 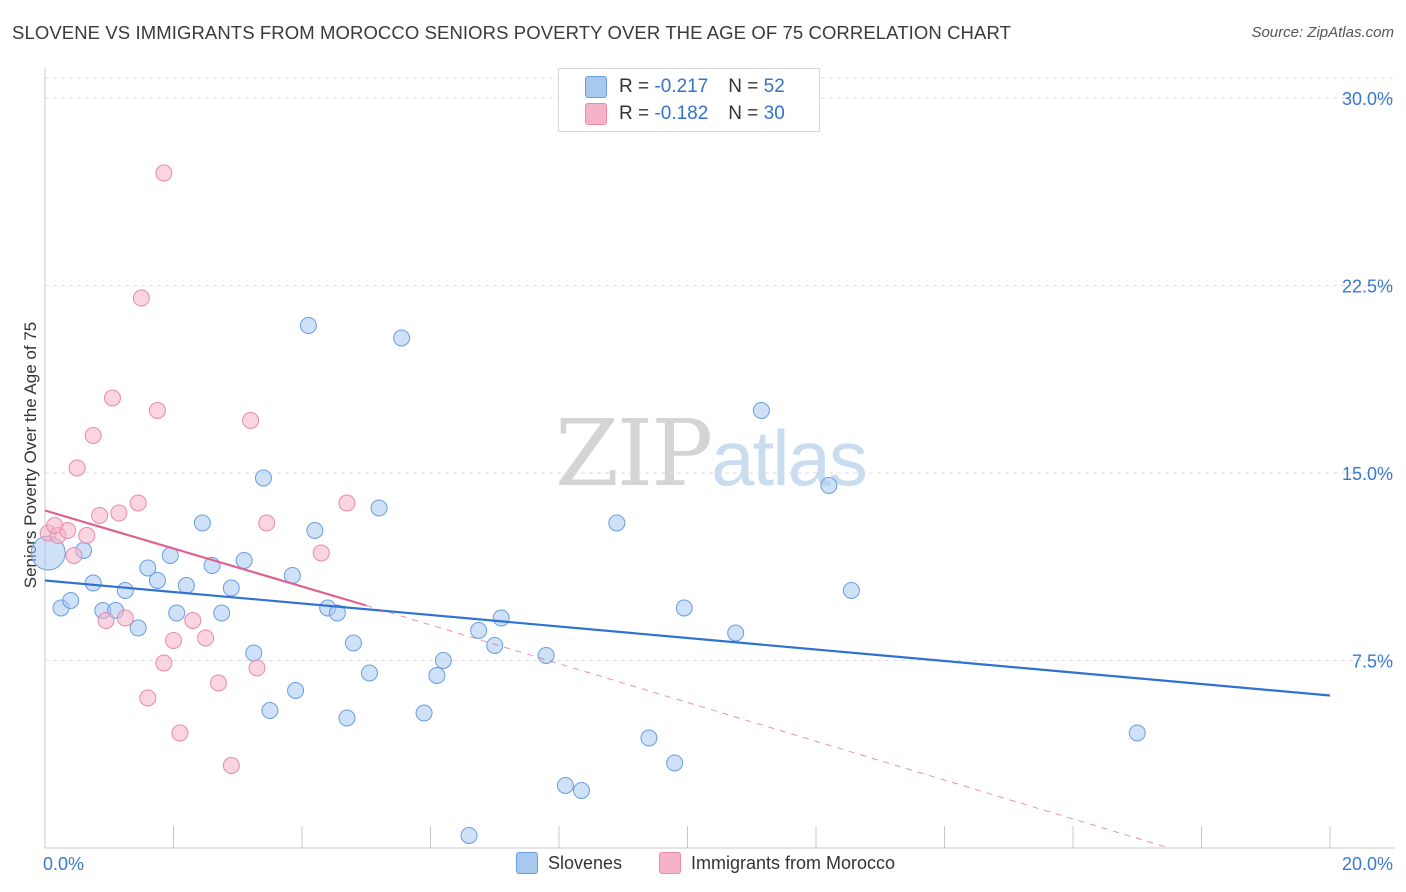 What do you see at coordinates (1367, 474) in the screenshot?
I see `y-tick-label: 15.0%` at bounding box center [1367, 474].